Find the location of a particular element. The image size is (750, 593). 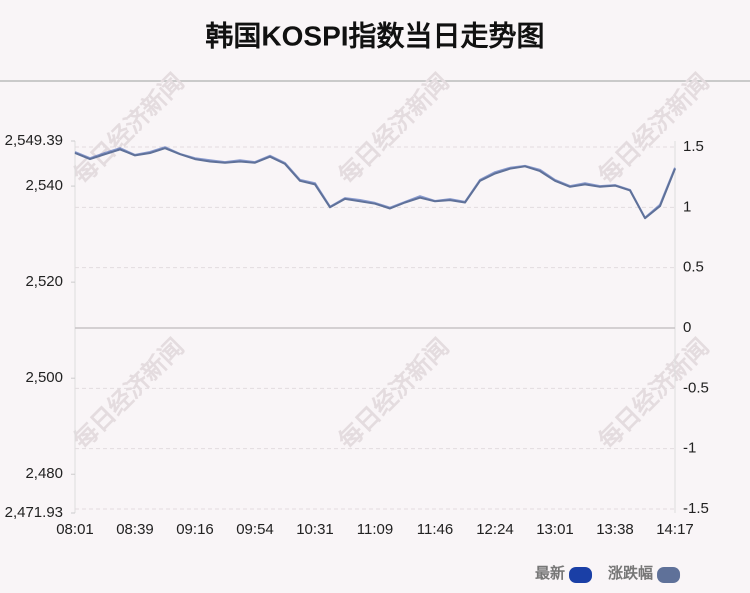

x-tick-label: 09:16 is located at coordinates (195, 529).